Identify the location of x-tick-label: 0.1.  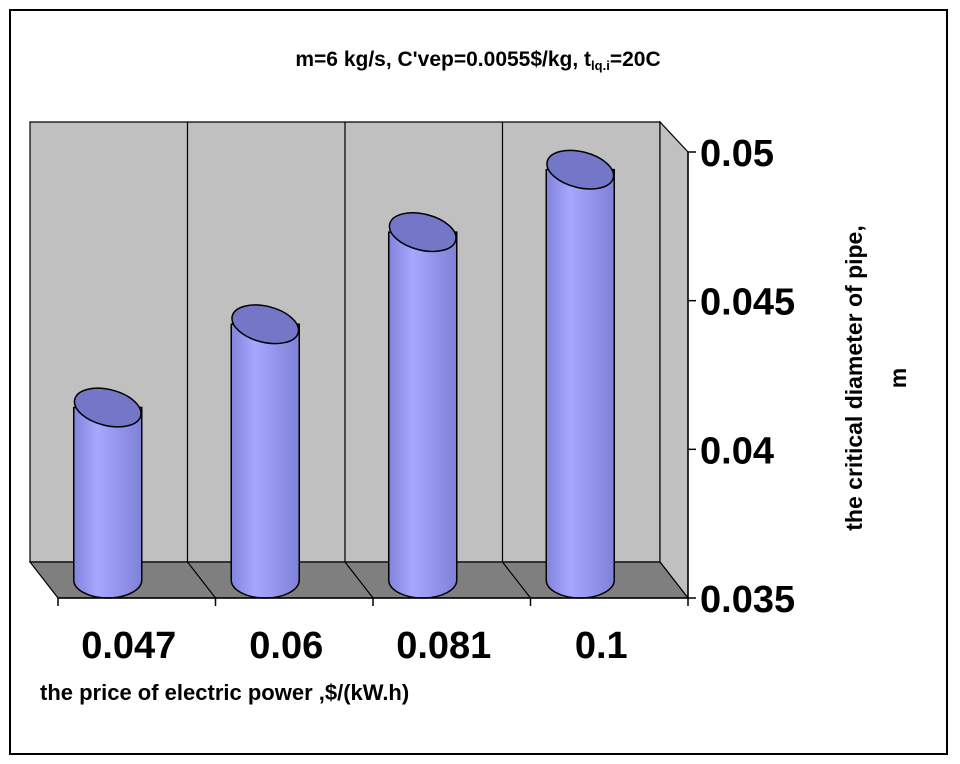
(601, 646).